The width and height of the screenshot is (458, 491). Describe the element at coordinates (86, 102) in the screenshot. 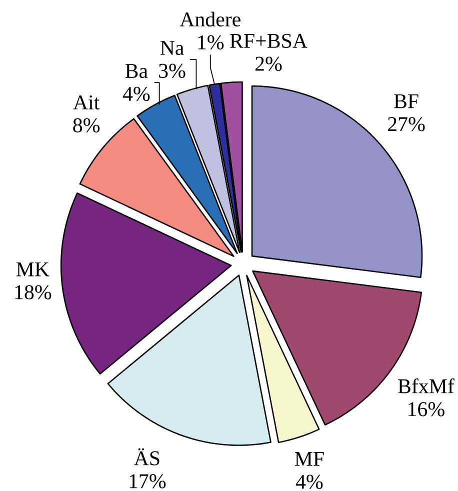

I see `slice-label: Ait` at that location.